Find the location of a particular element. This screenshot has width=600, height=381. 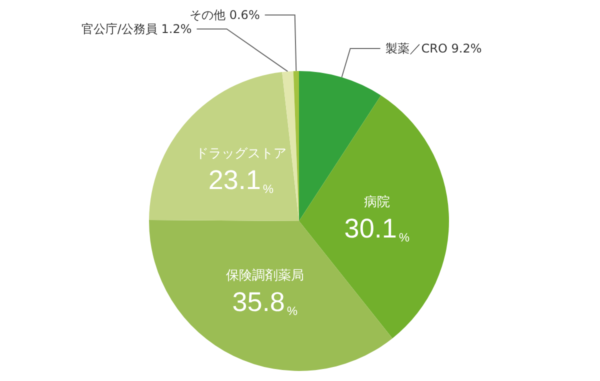

slice-label: 保険調剤薬局 is located at coordinates (265, 276).